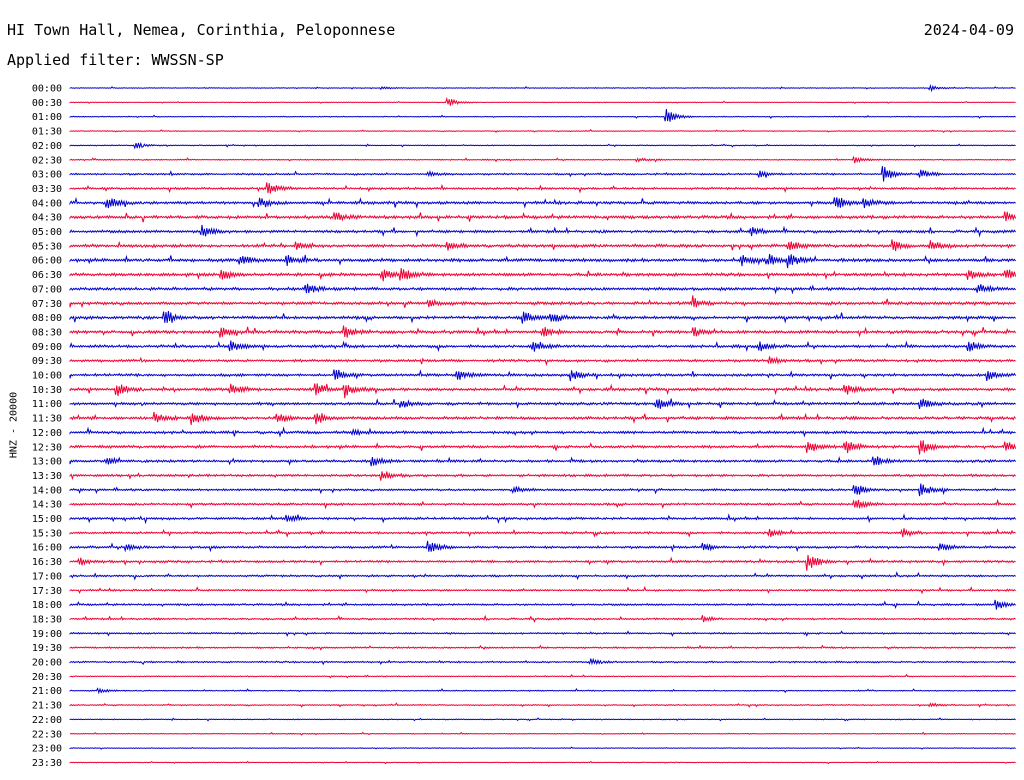  Describe the element at coordinates (47, 591) in the screenshot. I see `time-label: 17:30` at that location.